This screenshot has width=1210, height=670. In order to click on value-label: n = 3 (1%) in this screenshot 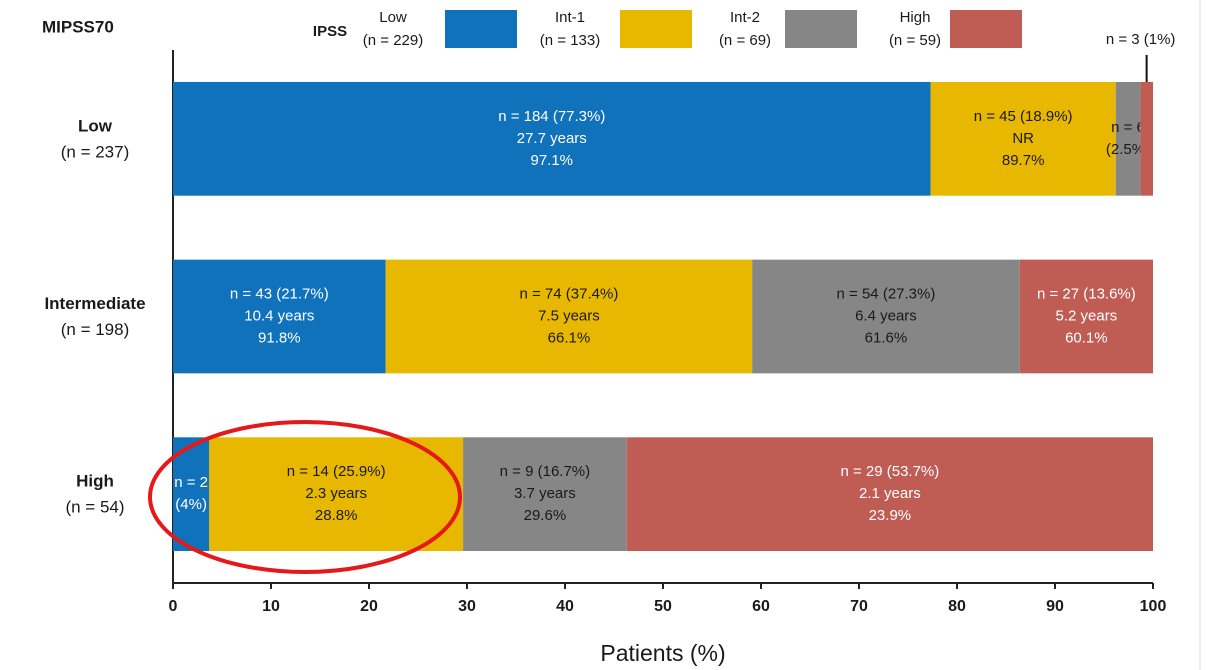, I will do `click(1141, 39)`.